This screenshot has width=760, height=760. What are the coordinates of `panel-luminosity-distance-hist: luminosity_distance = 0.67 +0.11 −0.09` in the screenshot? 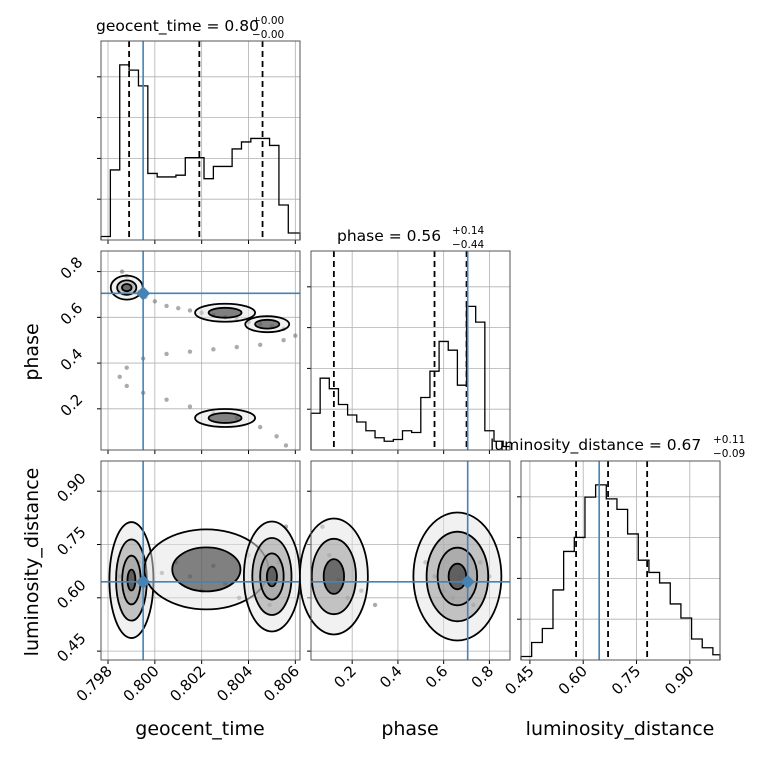 It's located at (617, 549).